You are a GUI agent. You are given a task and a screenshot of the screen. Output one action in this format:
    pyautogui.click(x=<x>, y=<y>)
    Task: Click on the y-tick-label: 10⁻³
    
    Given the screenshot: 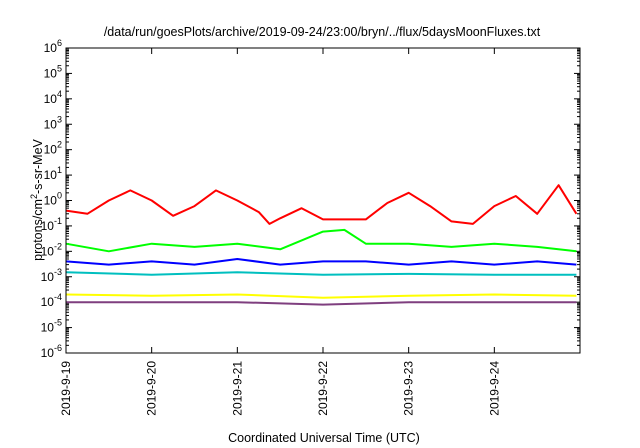 What is the action you would take?
    pyautogui.click(x=51, y=275)
    